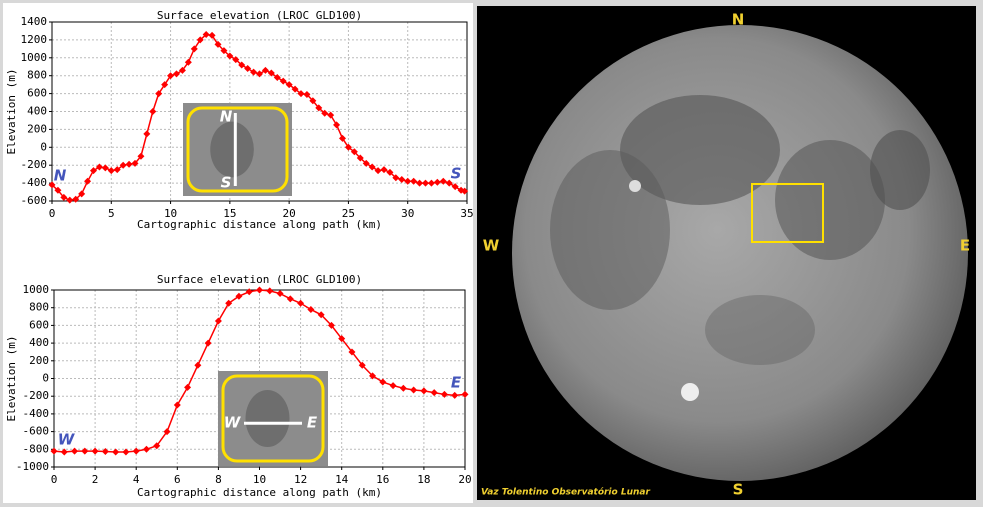 The width and height of the screenshot is (983, 507). What do you see at coordinates (54, 479) in the screenshot?
I see `x-tick-label: 0` at bounding box center [54, 479].